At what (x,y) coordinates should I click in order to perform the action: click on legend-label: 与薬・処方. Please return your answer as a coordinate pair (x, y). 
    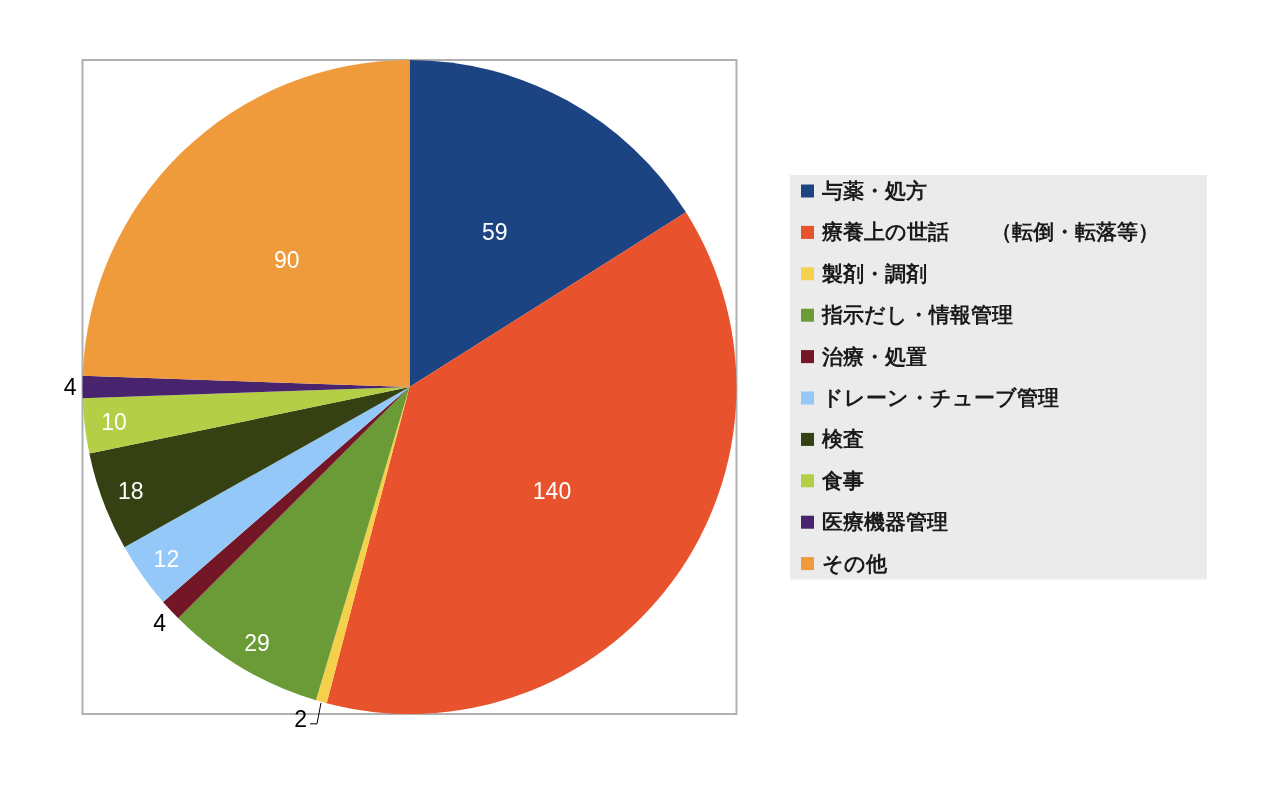
    Looking at the image, I should click on (874, 191).